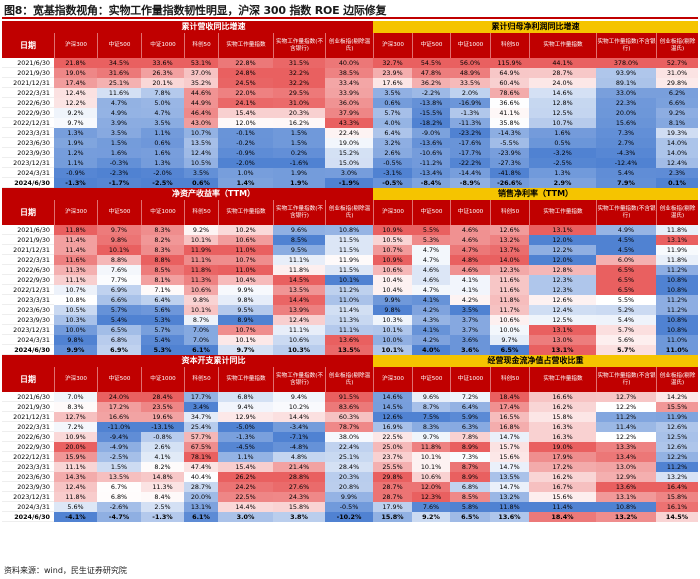  I want to click on table-cell: 9.4%, so click(245, 407).